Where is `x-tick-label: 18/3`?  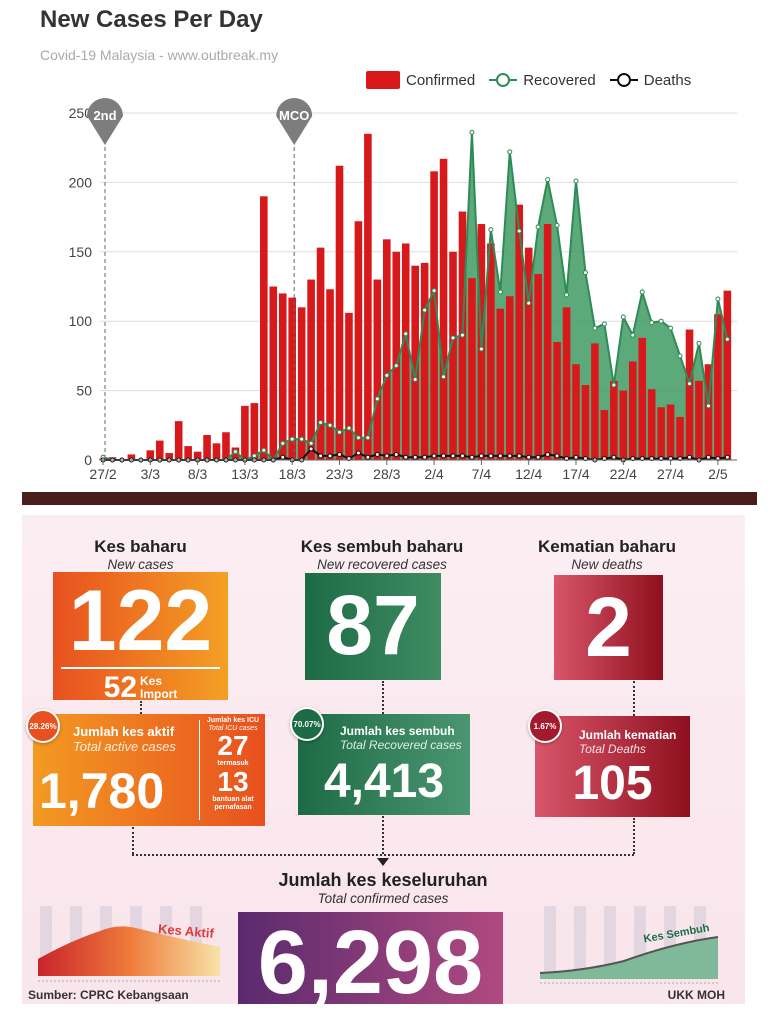 x-tick-label: 18/3 is located at coordinates (292, 474).